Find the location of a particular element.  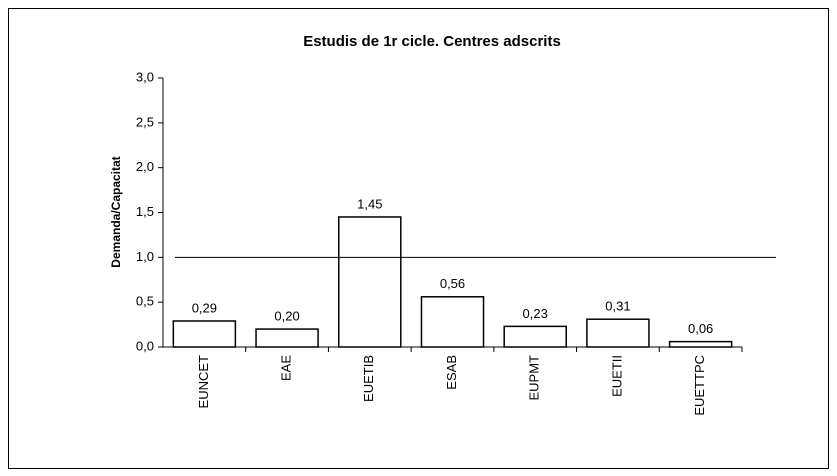

y-tick-label: 1,5 is located at coordinates (145, 211).